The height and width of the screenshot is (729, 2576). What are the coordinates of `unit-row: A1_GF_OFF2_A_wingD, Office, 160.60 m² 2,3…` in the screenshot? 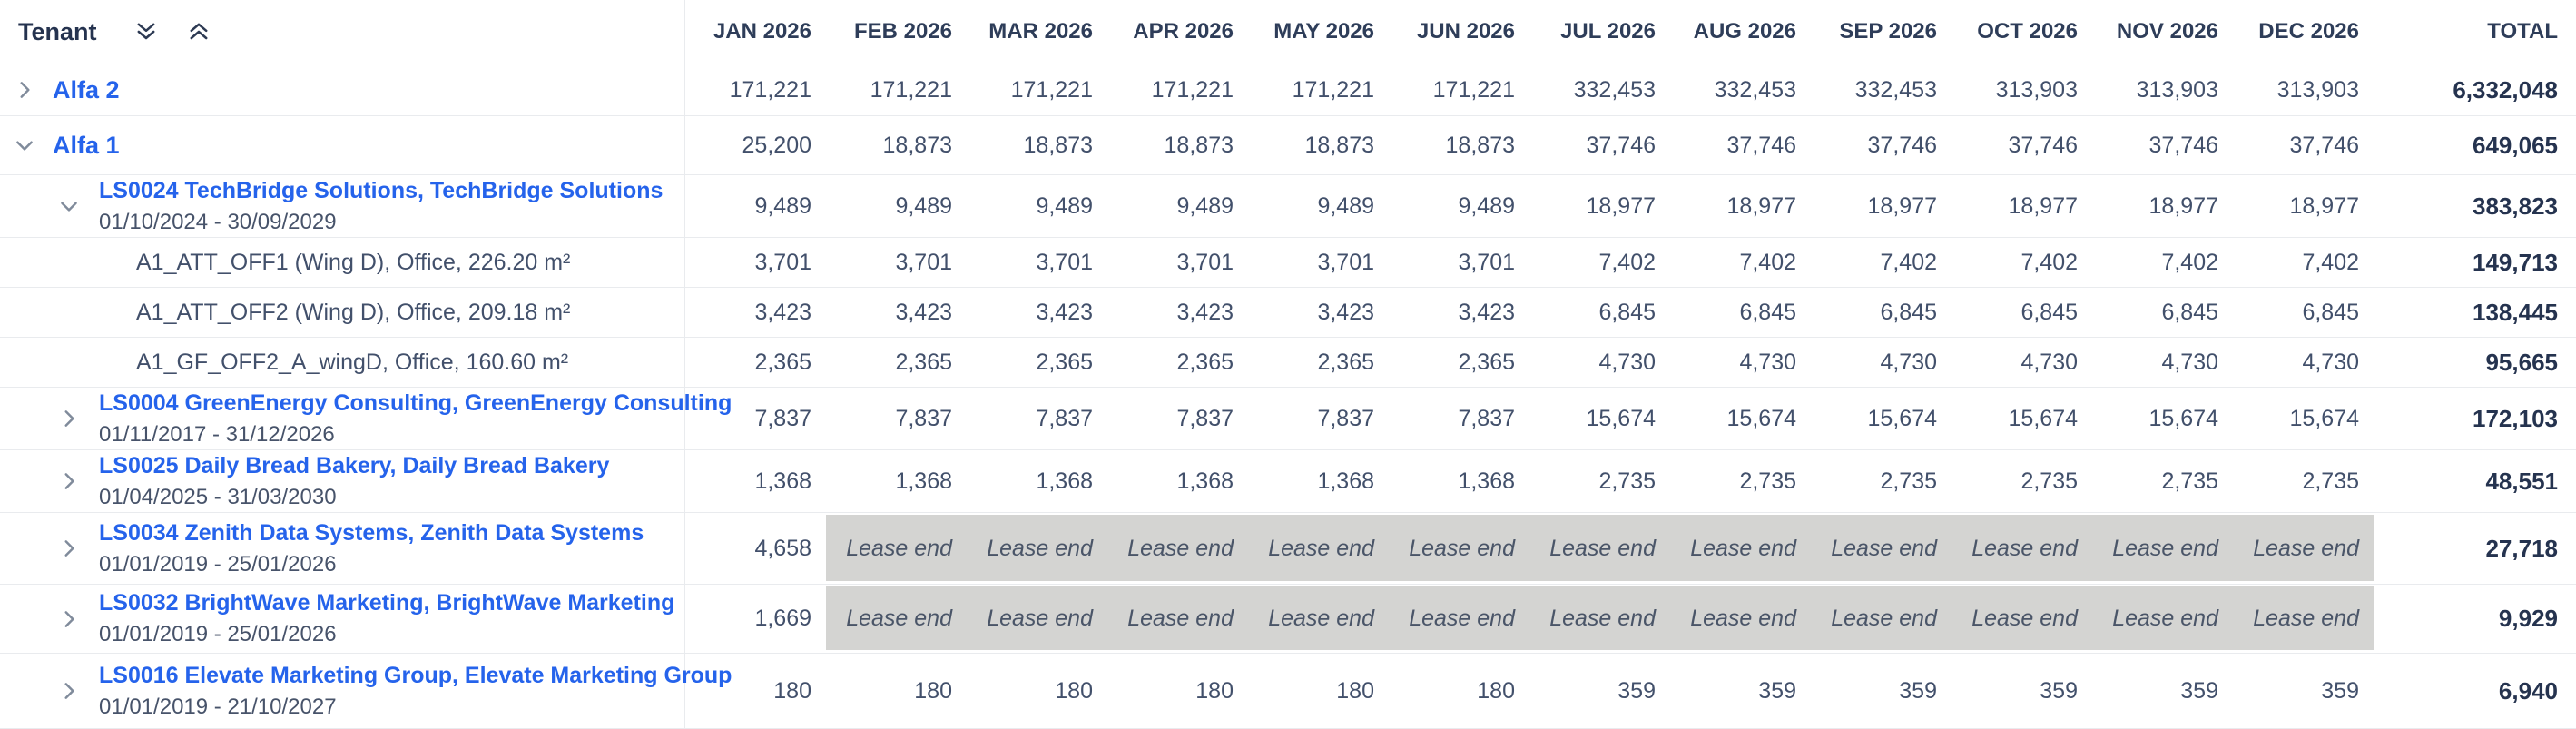 It's located at (1288, 363).